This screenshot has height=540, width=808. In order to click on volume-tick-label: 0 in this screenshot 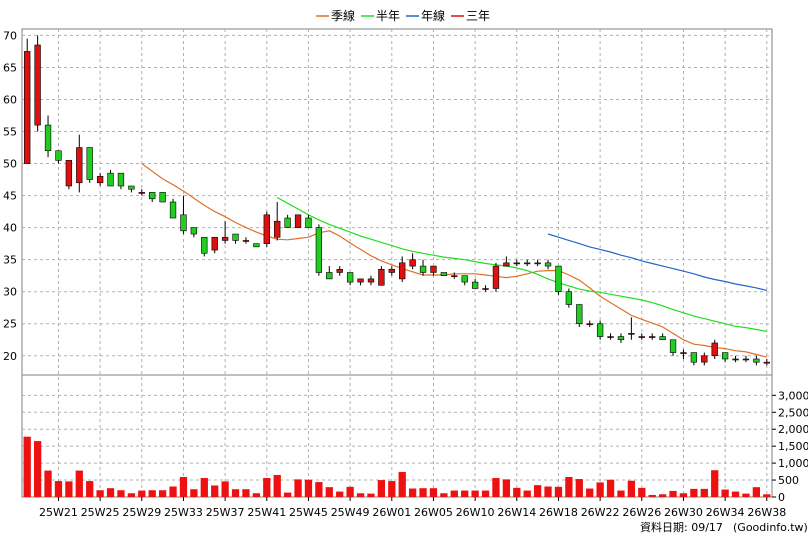, I will do `click(781, 497)`.